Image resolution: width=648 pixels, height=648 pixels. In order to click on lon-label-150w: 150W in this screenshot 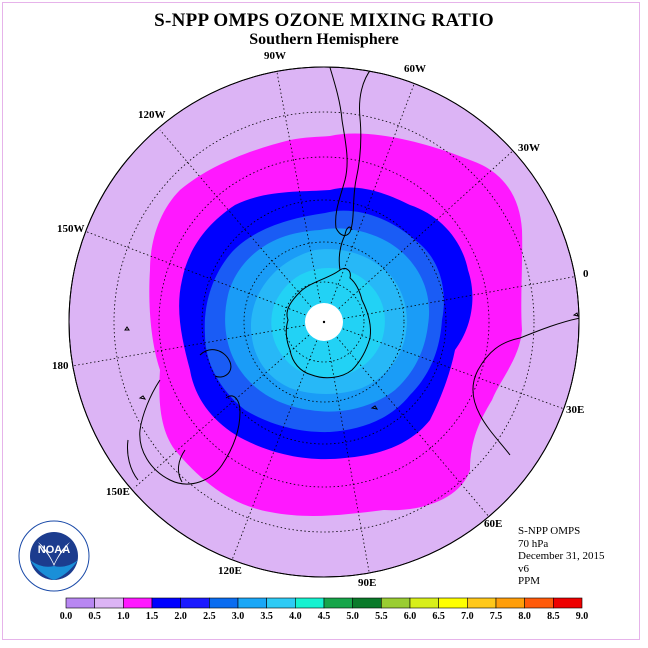, I will do `click(71, 229)`.